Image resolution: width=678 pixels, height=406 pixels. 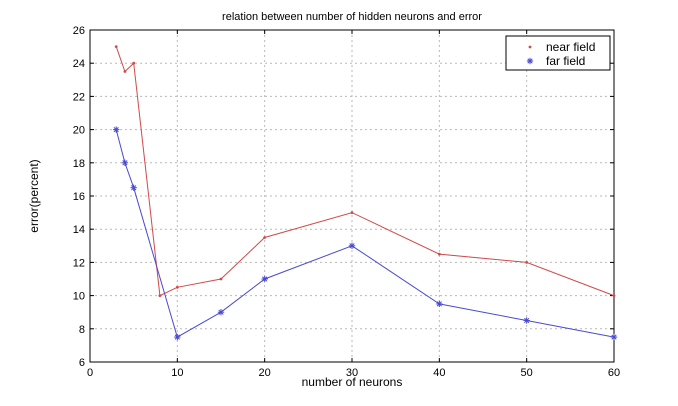 I want to click on y-tick-label: 14, so click(x=79, y=230).